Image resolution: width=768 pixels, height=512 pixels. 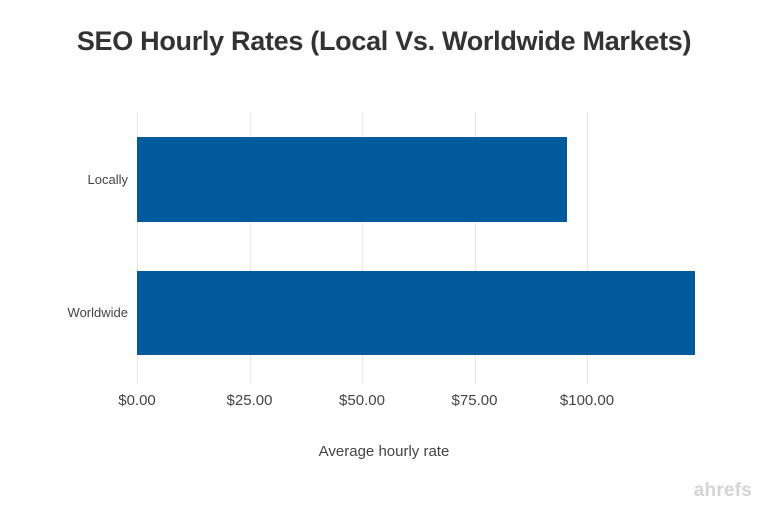 I want to click on y-label-worldwide: Worldwide, so click(x=97, y=312).